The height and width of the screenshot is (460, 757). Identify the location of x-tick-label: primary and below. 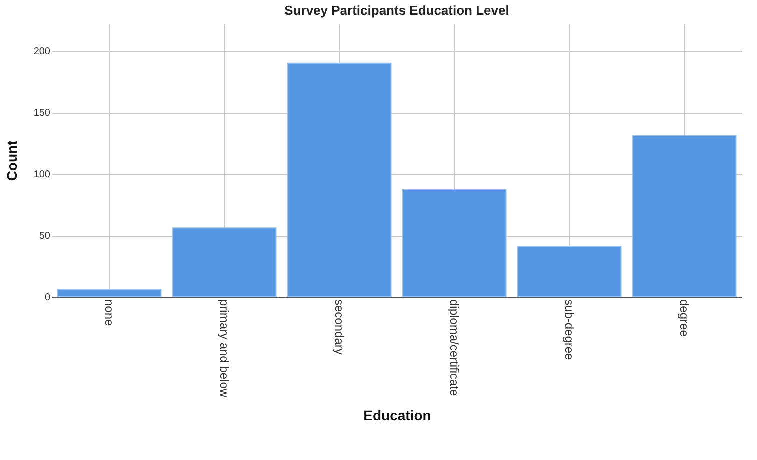
(225, 349).